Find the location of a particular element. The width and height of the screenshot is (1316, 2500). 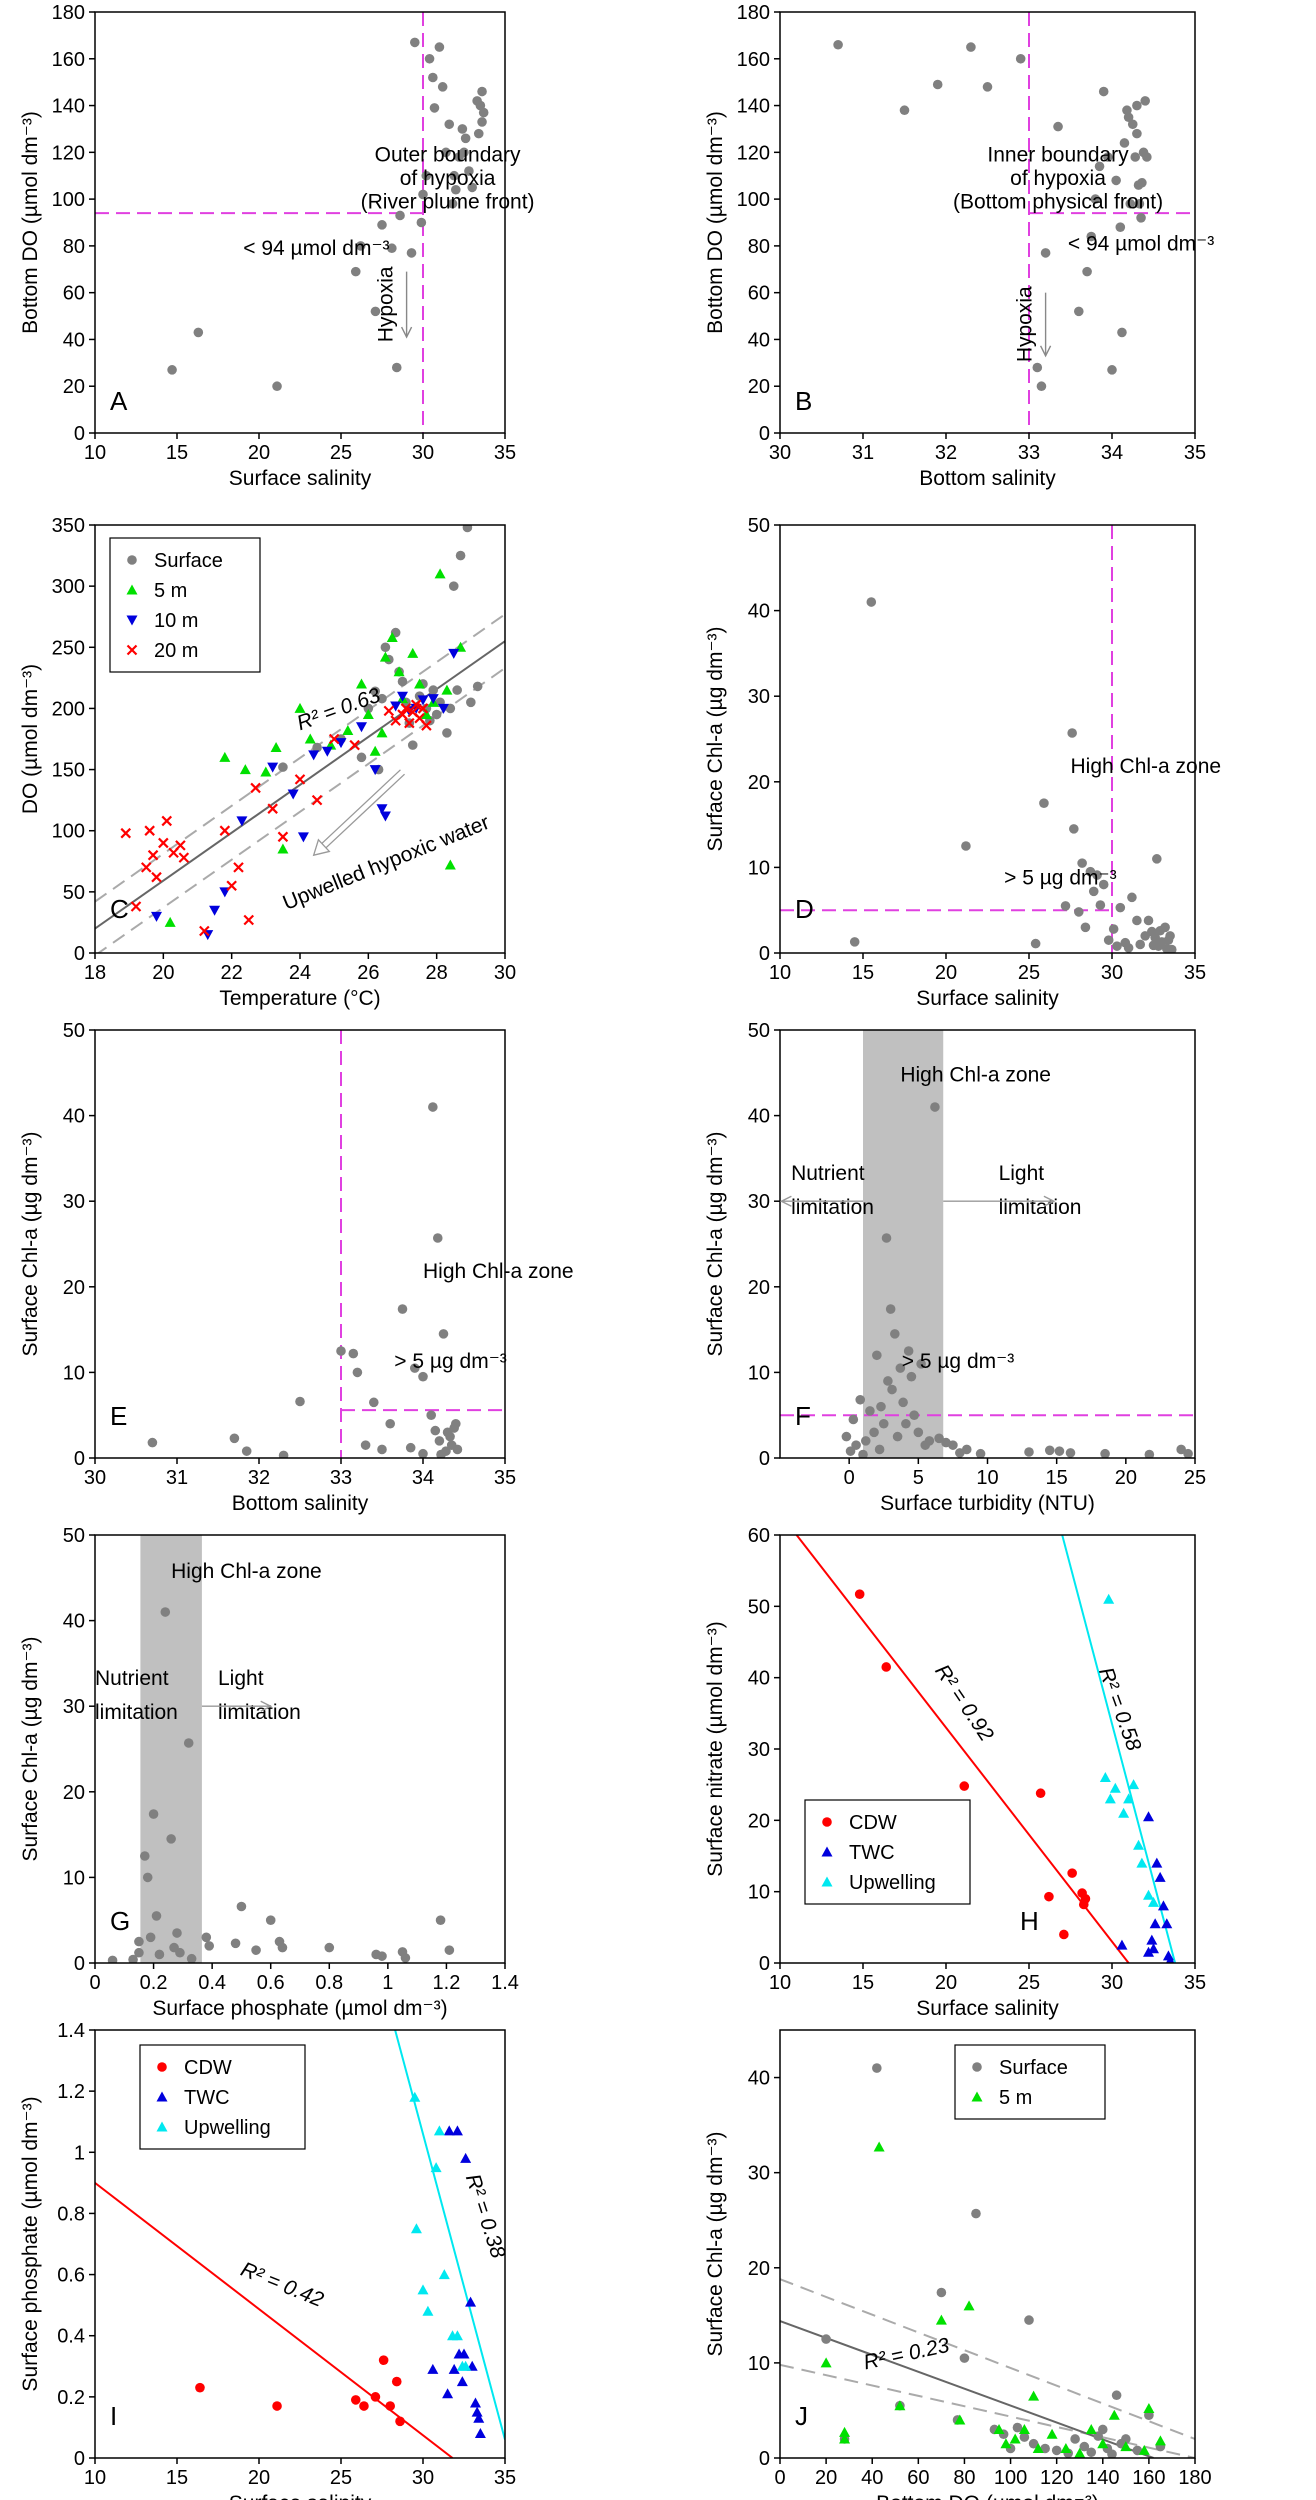

ci-upper-line is located at coordinates (300, 758).